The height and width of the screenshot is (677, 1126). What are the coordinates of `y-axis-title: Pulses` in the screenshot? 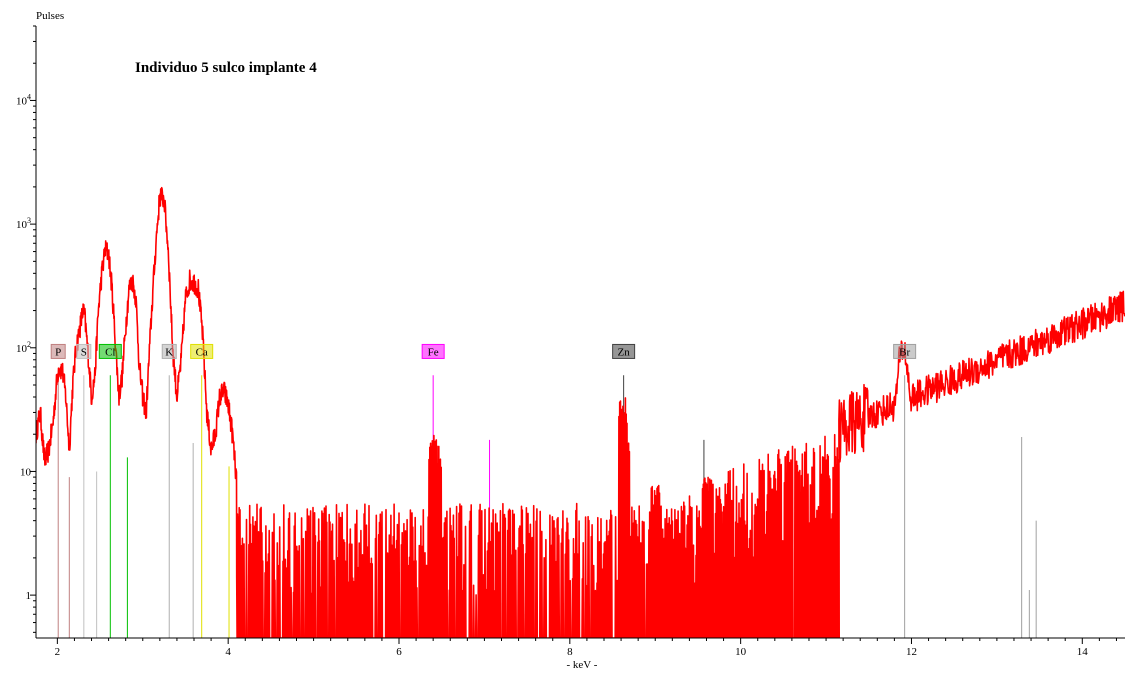 It's located at (50, 16).